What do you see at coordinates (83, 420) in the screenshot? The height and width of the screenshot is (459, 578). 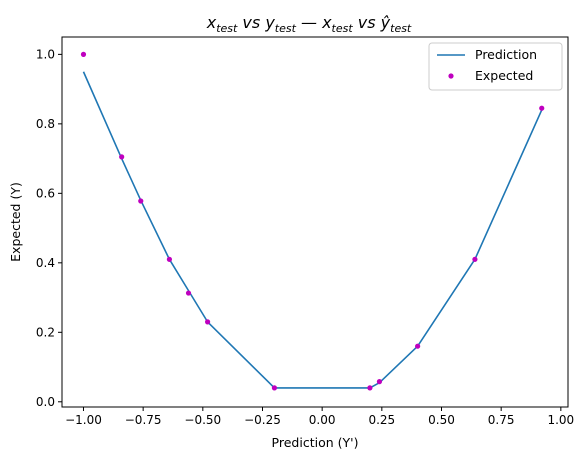 I see `x-tick-label: −1.00` at bounding box center [83, 420].